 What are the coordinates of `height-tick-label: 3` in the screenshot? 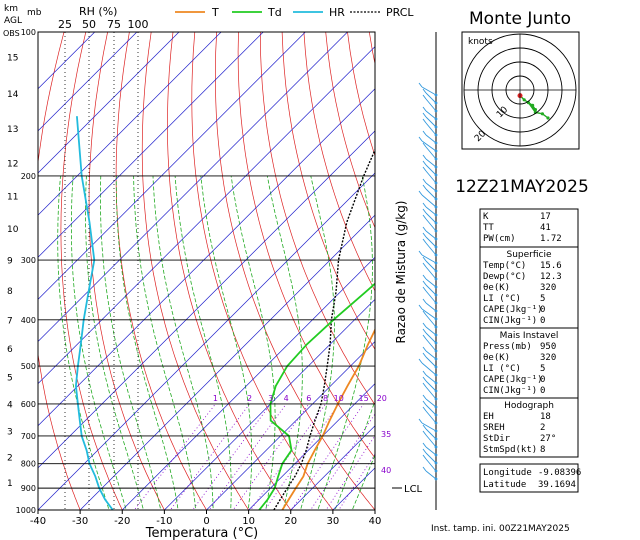 It's located at (10, 432).